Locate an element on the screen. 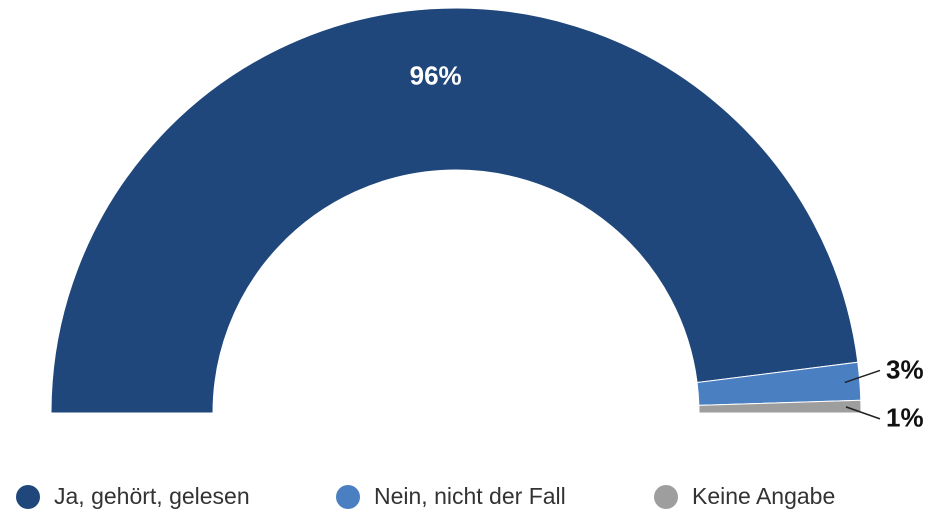 Image resolution: width=940 pixels, height=516 pixels. value-label: 3% is located at coordinates (905, 369).